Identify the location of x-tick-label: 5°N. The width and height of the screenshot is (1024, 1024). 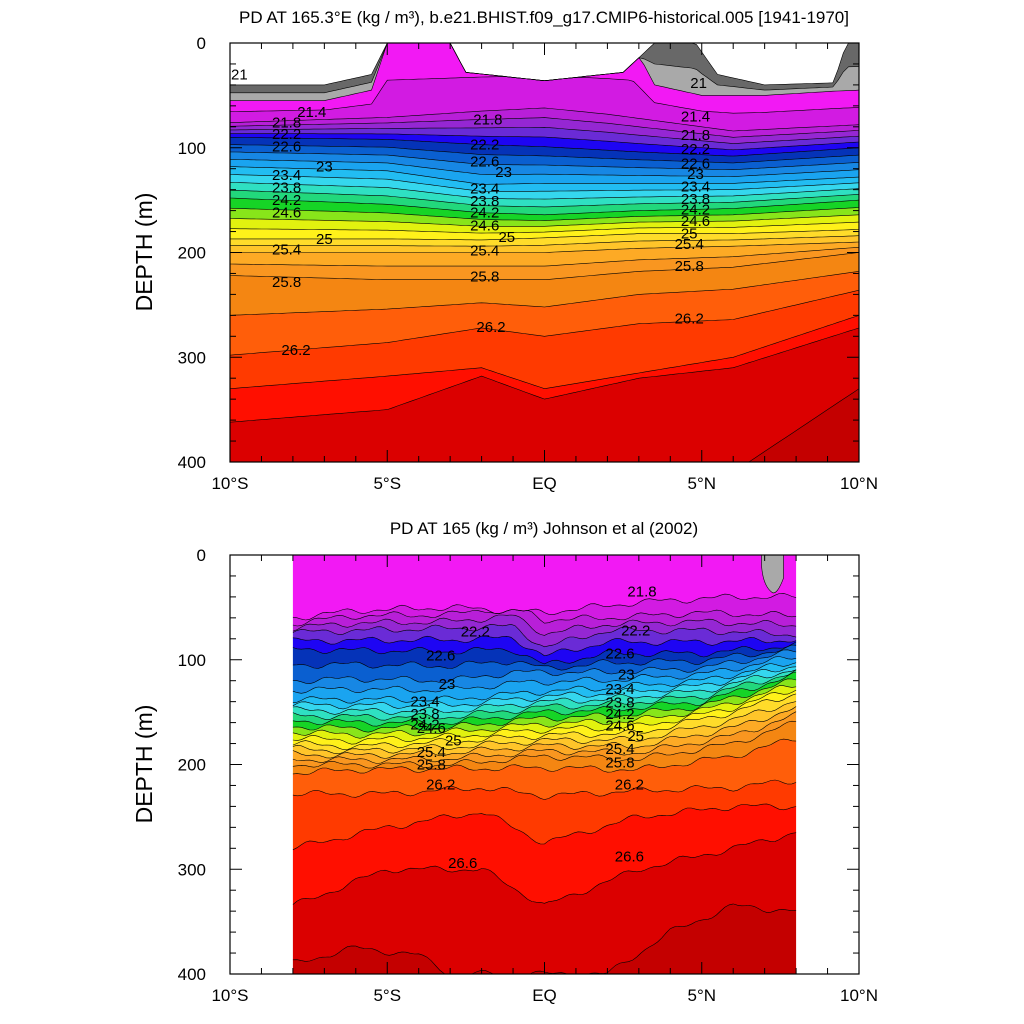
(701, 483).